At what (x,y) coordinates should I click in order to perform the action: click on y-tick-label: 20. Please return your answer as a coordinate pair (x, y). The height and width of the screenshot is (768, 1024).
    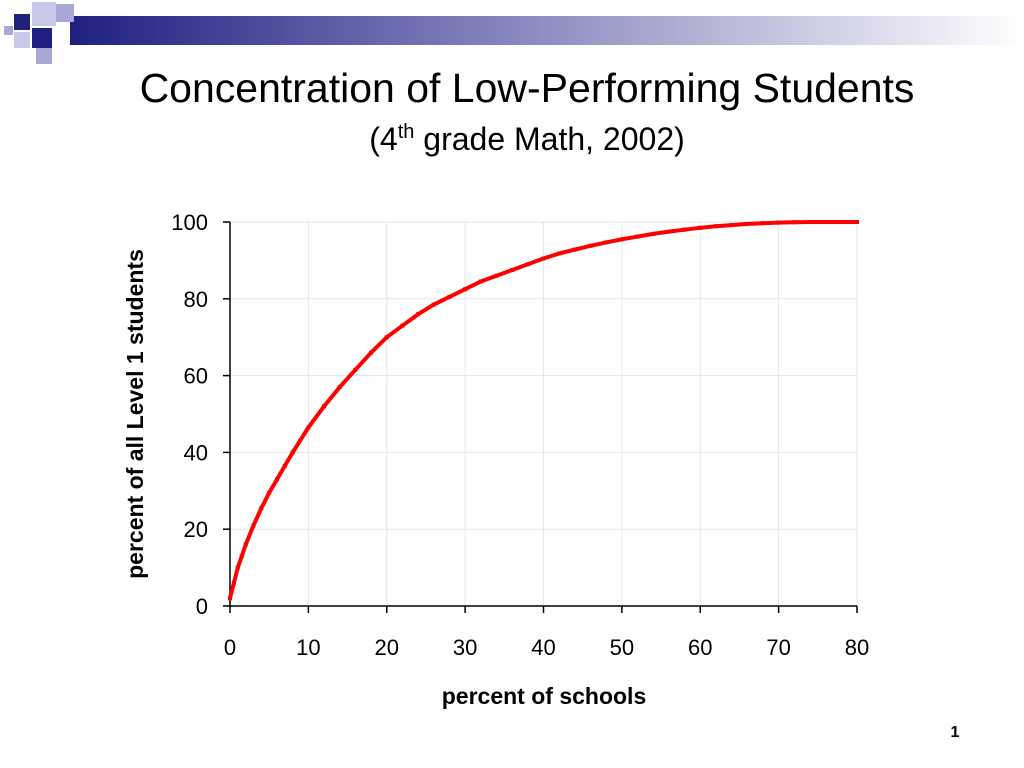
    Looking at the image, I should click on (196, 529).